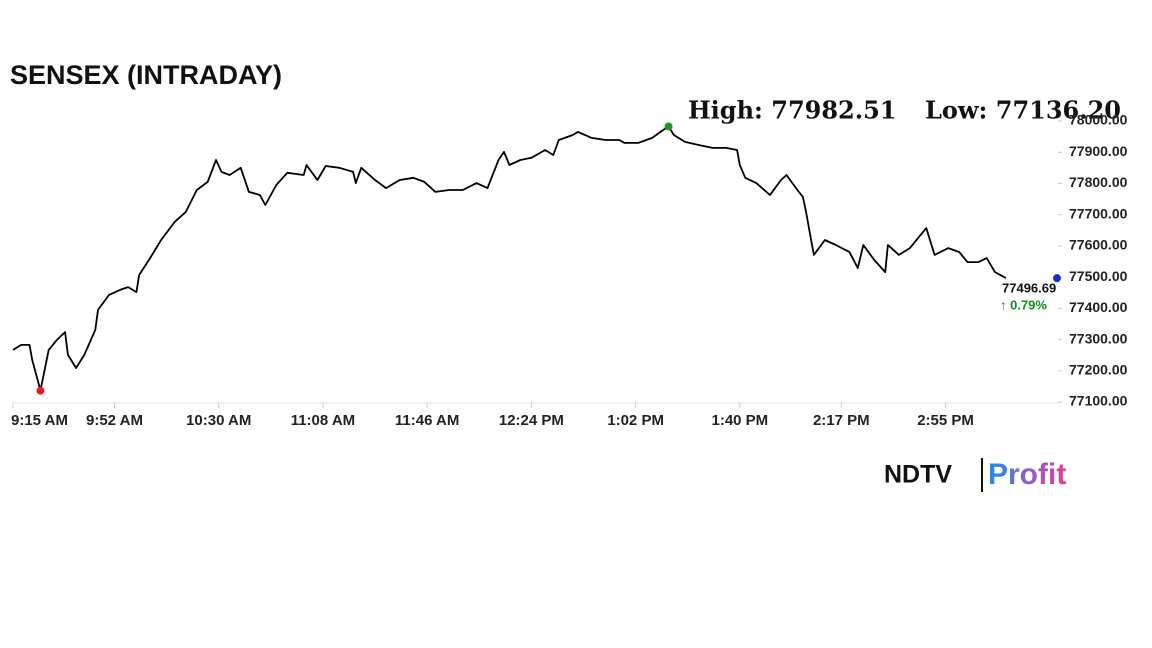 The image size is (1152, 648). What do you see at coordinates (146, 75) in the screenshot?
I see `chart-title: SENSEX (INTRADAY)` at bounding box center [146, 75].